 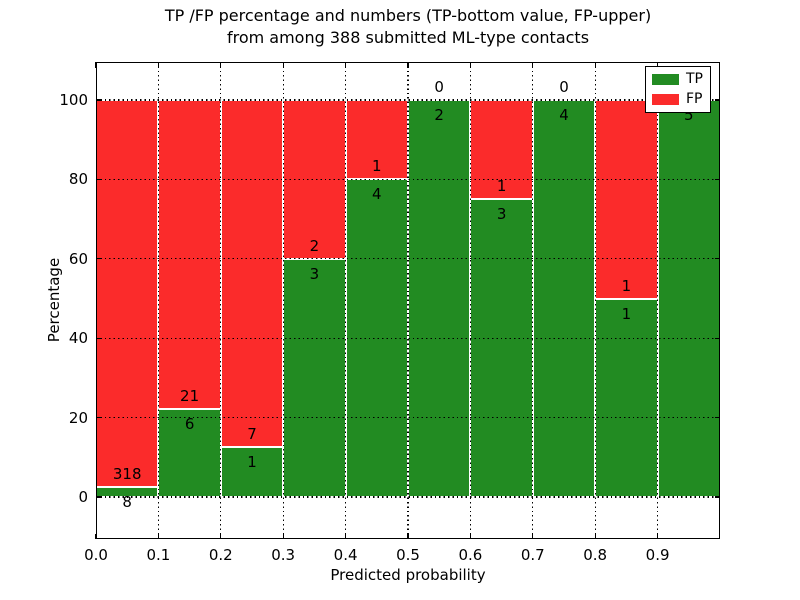 What do you see at coordinates (78, 258) in the screenshot?
I see `y-tick-label: 60` at bounding box center [78, 258].